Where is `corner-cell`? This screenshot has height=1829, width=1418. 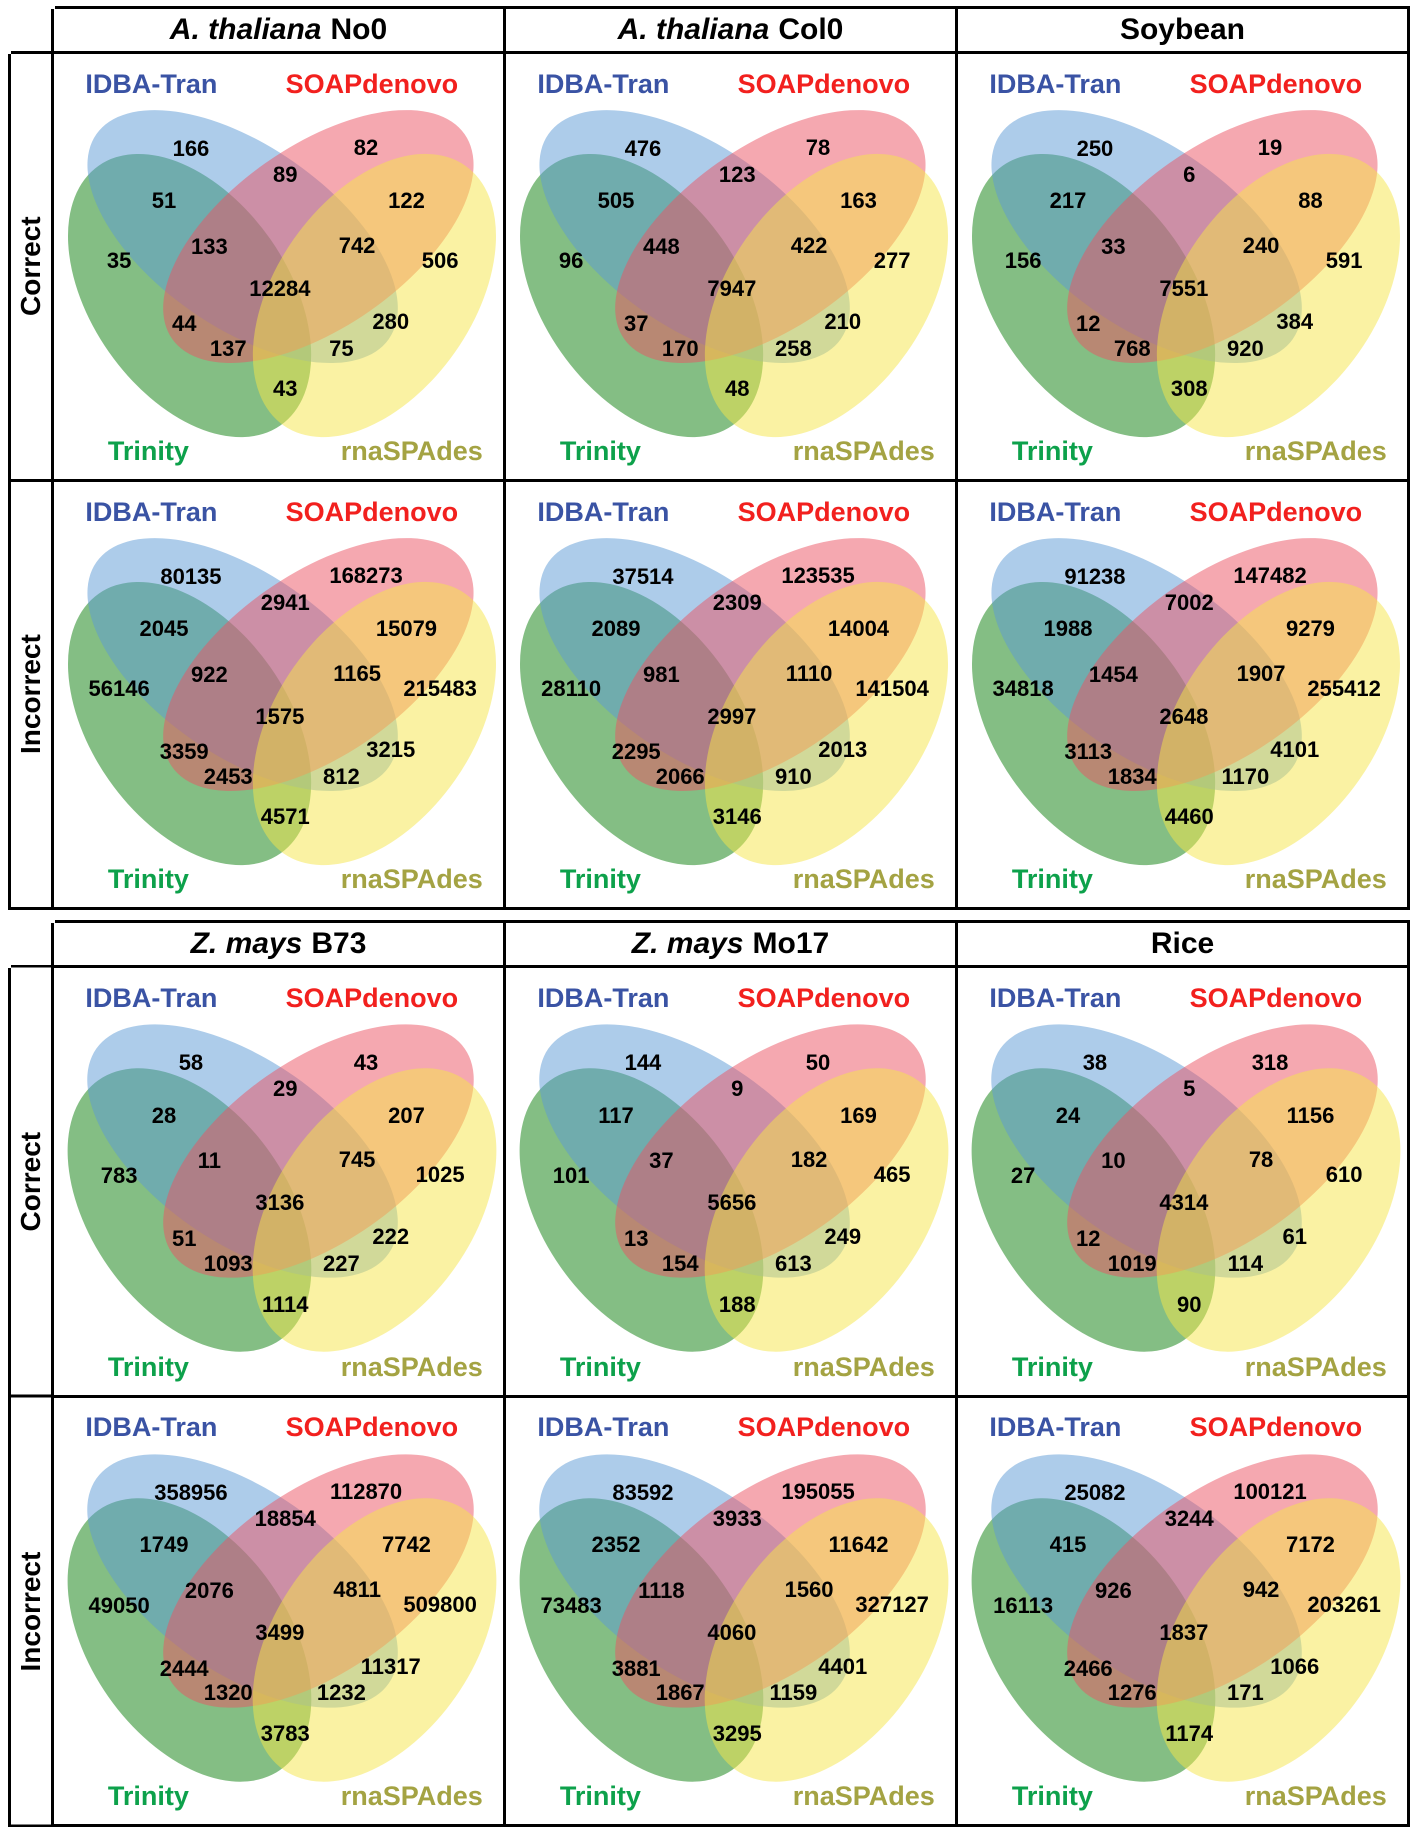 corner-cell is located at coordinates (31, 30).